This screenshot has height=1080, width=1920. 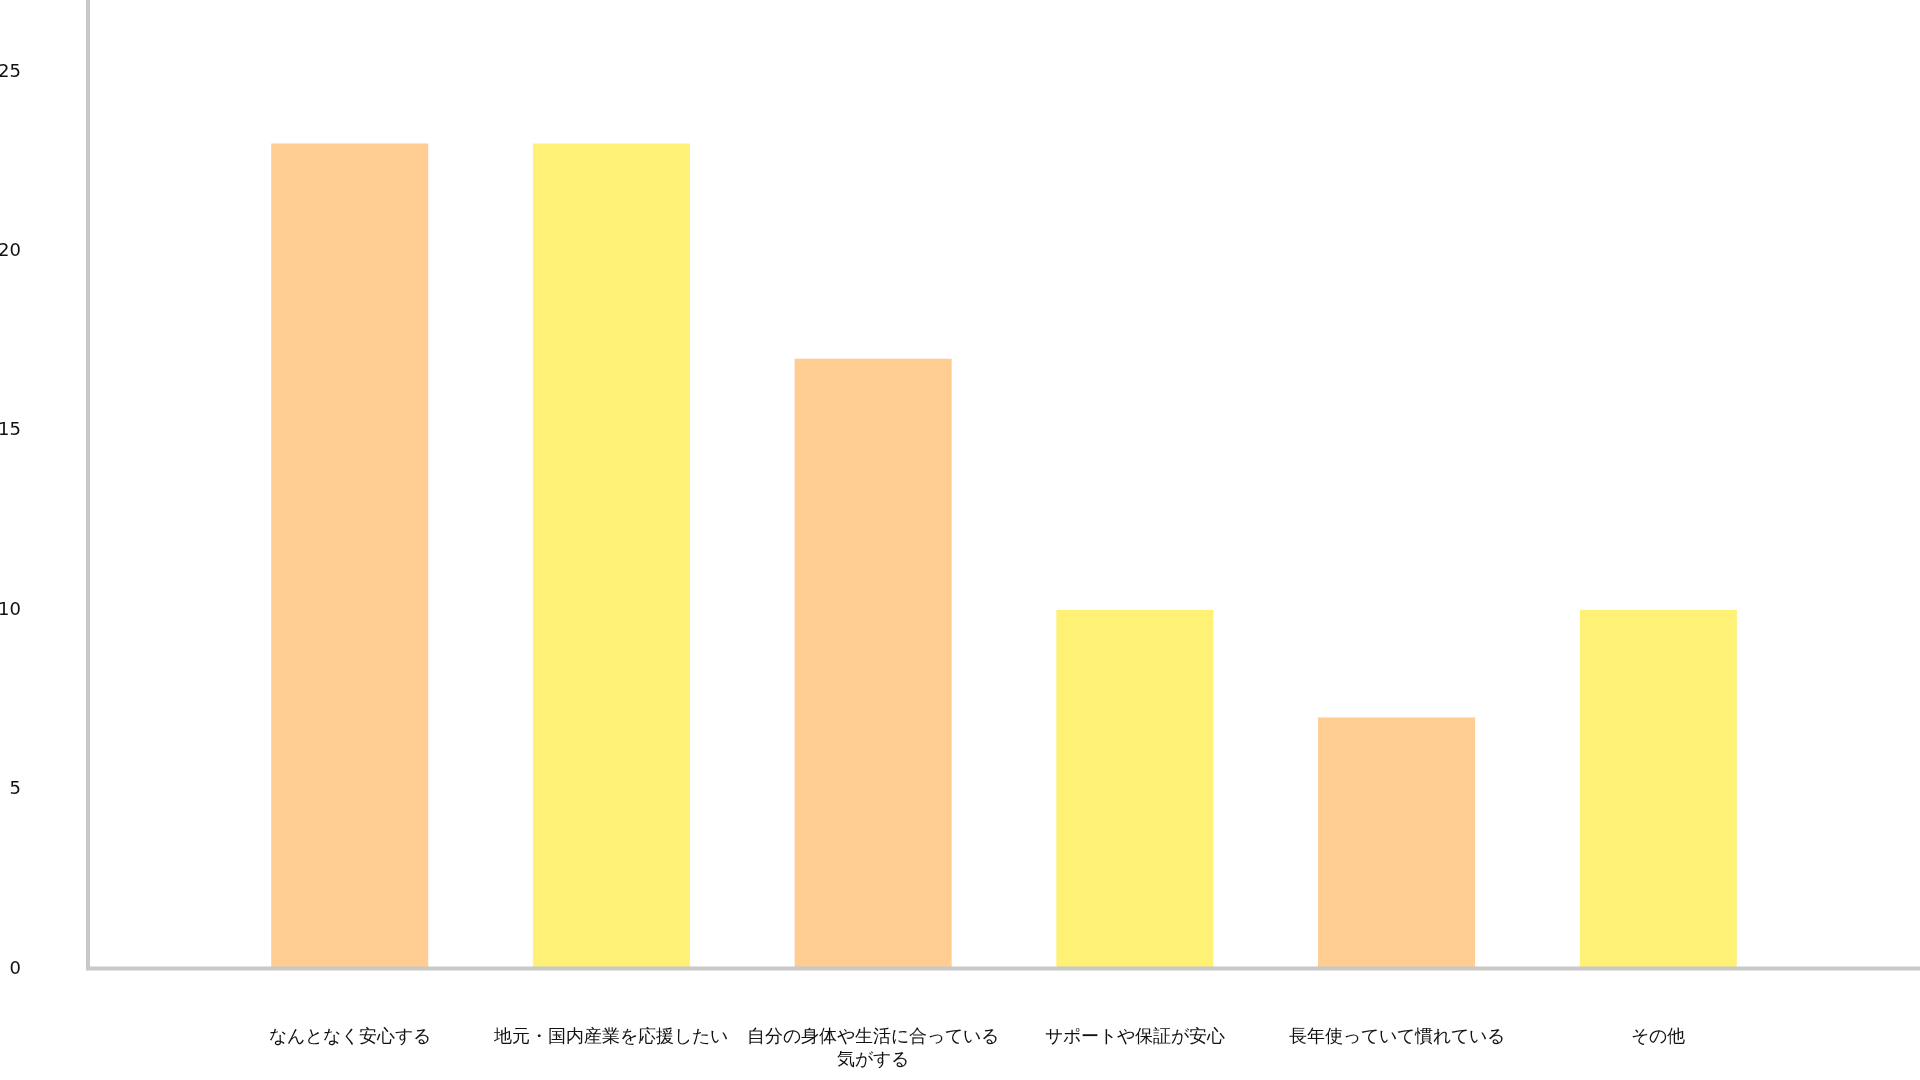 What do you see at coordinates (10, 250) in the screenshot?
I see `y-tick-label: 20` at bounding box center [10, 250].